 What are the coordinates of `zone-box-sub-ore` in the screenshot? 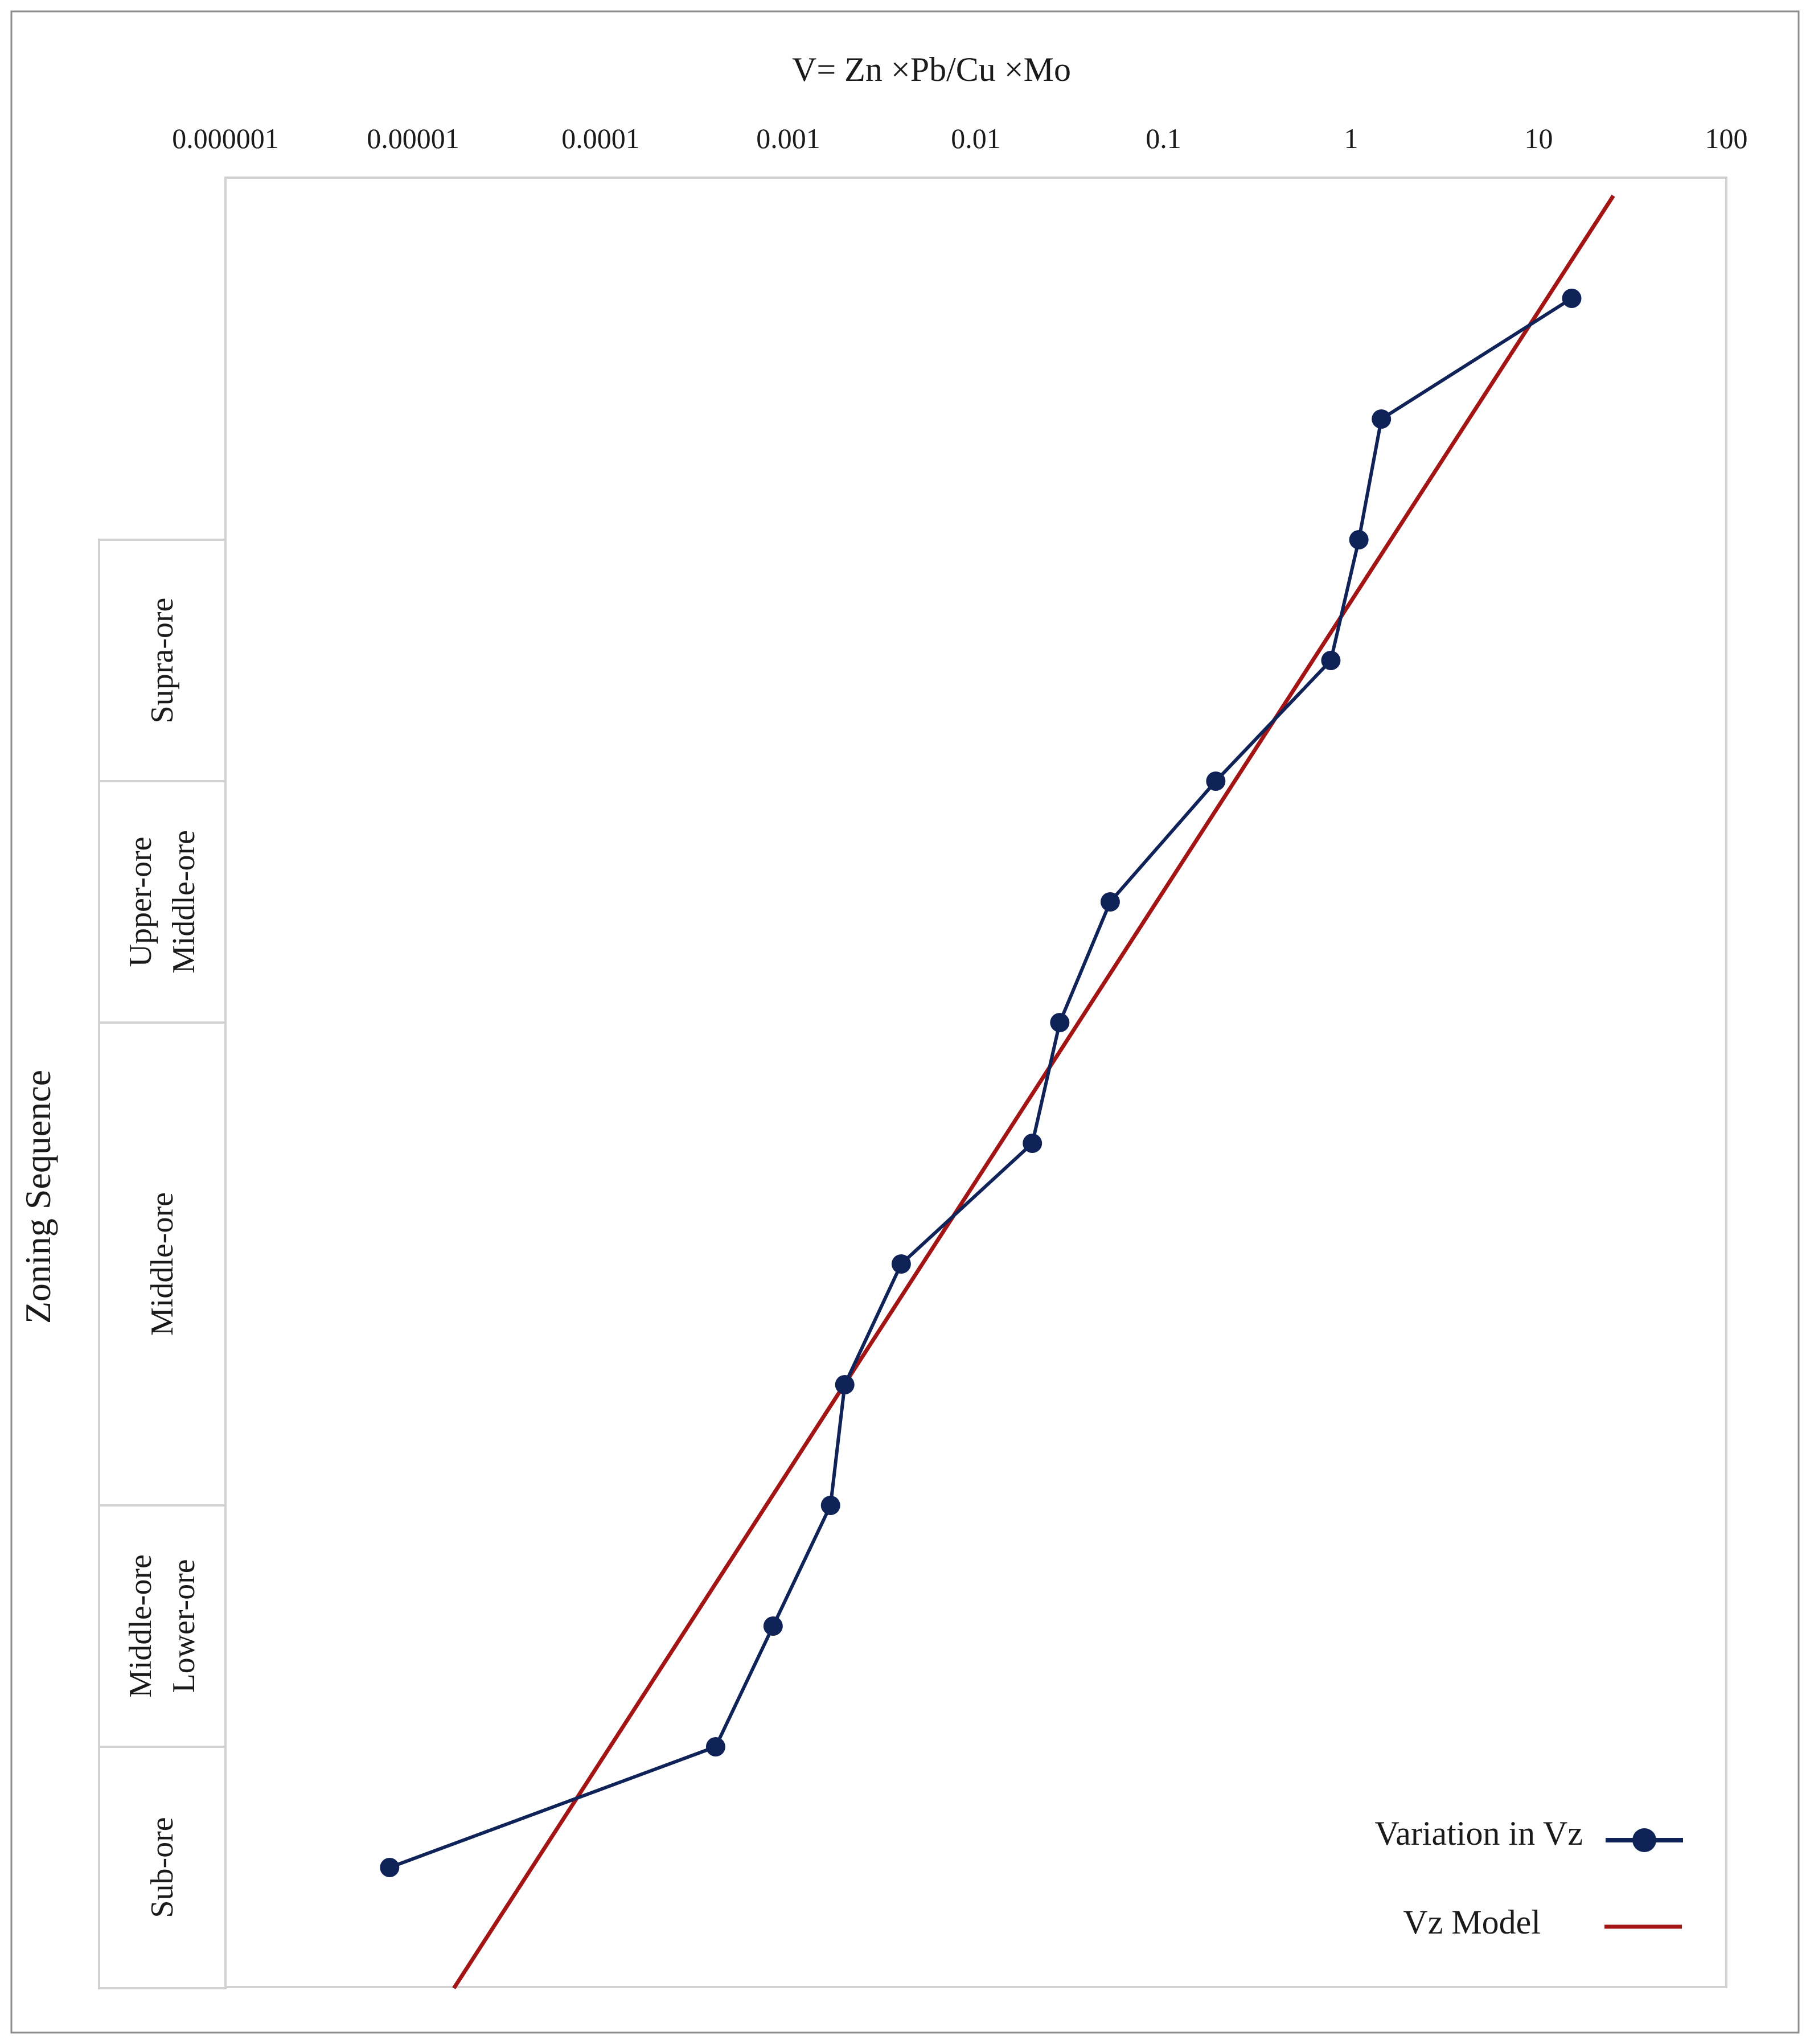 It's located at (162, 1867).